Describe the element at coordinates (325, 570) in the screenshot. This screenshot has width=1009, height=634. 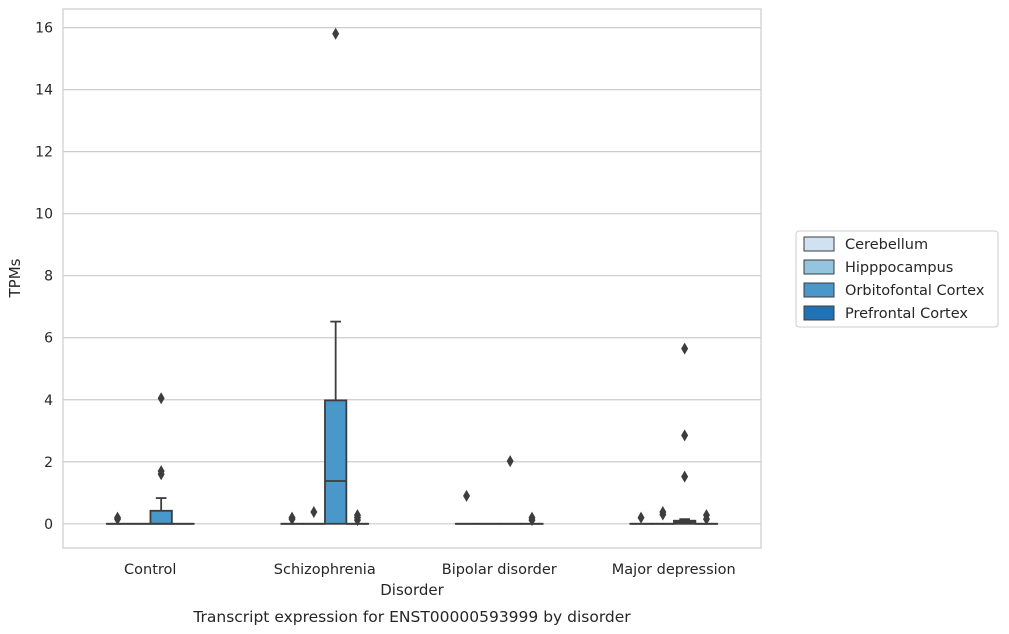
I see `x-tick-label: Schizophrenia` at that location.